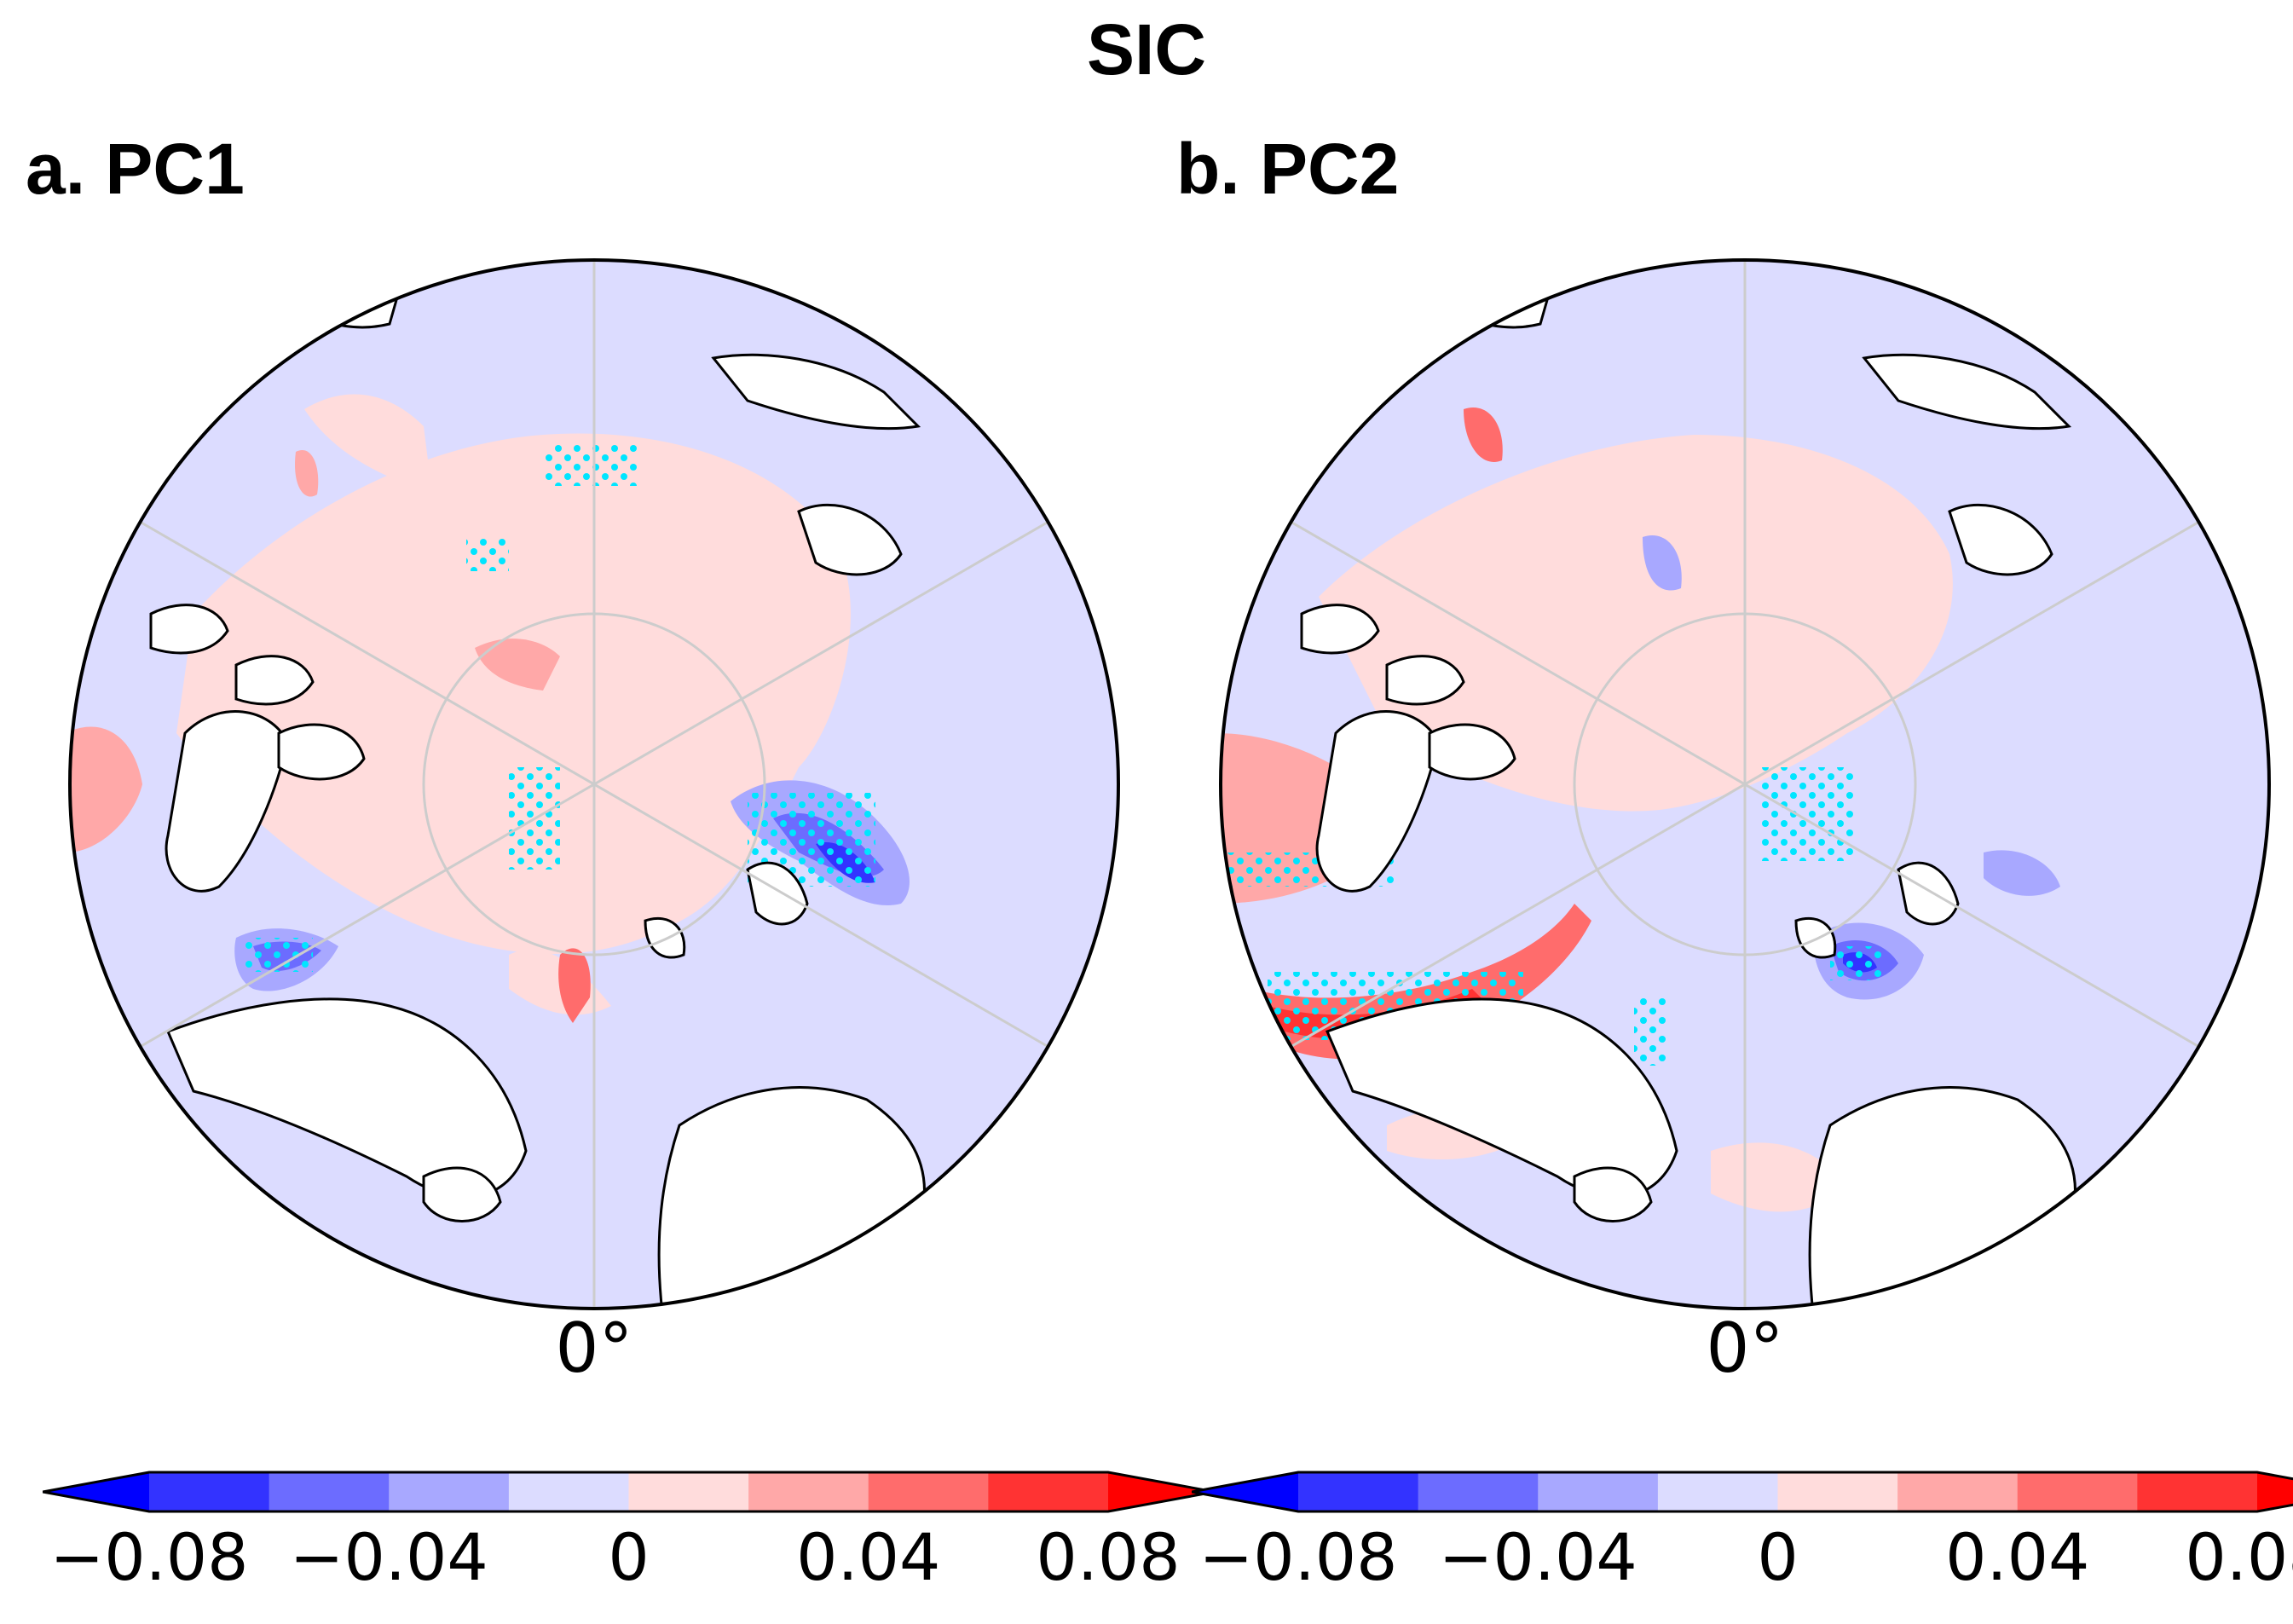  I want to click on significance-stipple-center, so click(1809, 814).